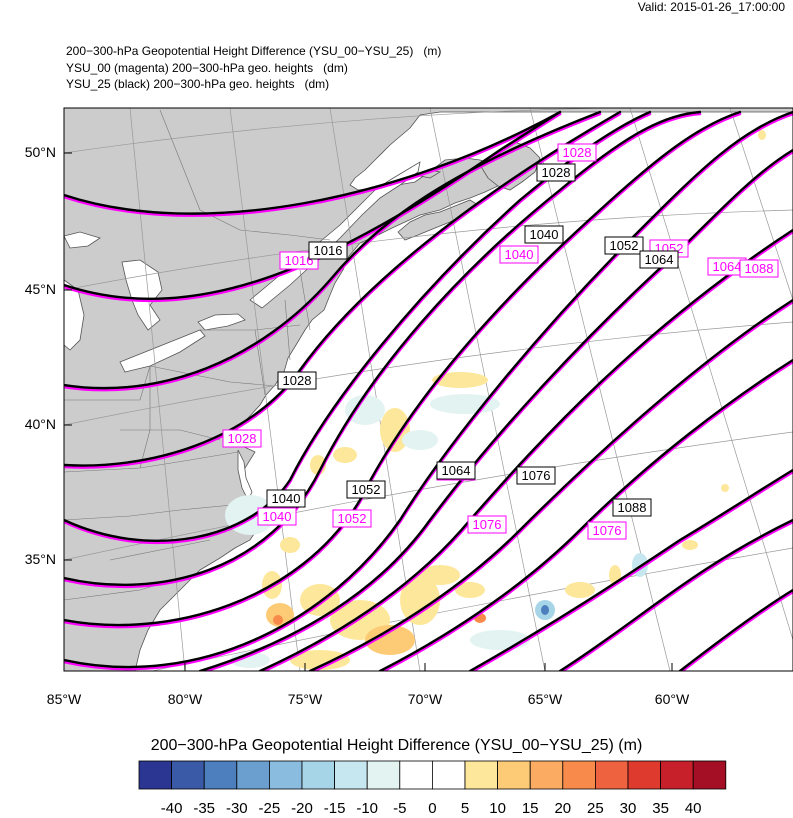 The height and width of the screenshot is (818, 793). Describe the element at coordinates (171, 808) in the screenshot. I see `colorbar-tick-label: -40` at that location.